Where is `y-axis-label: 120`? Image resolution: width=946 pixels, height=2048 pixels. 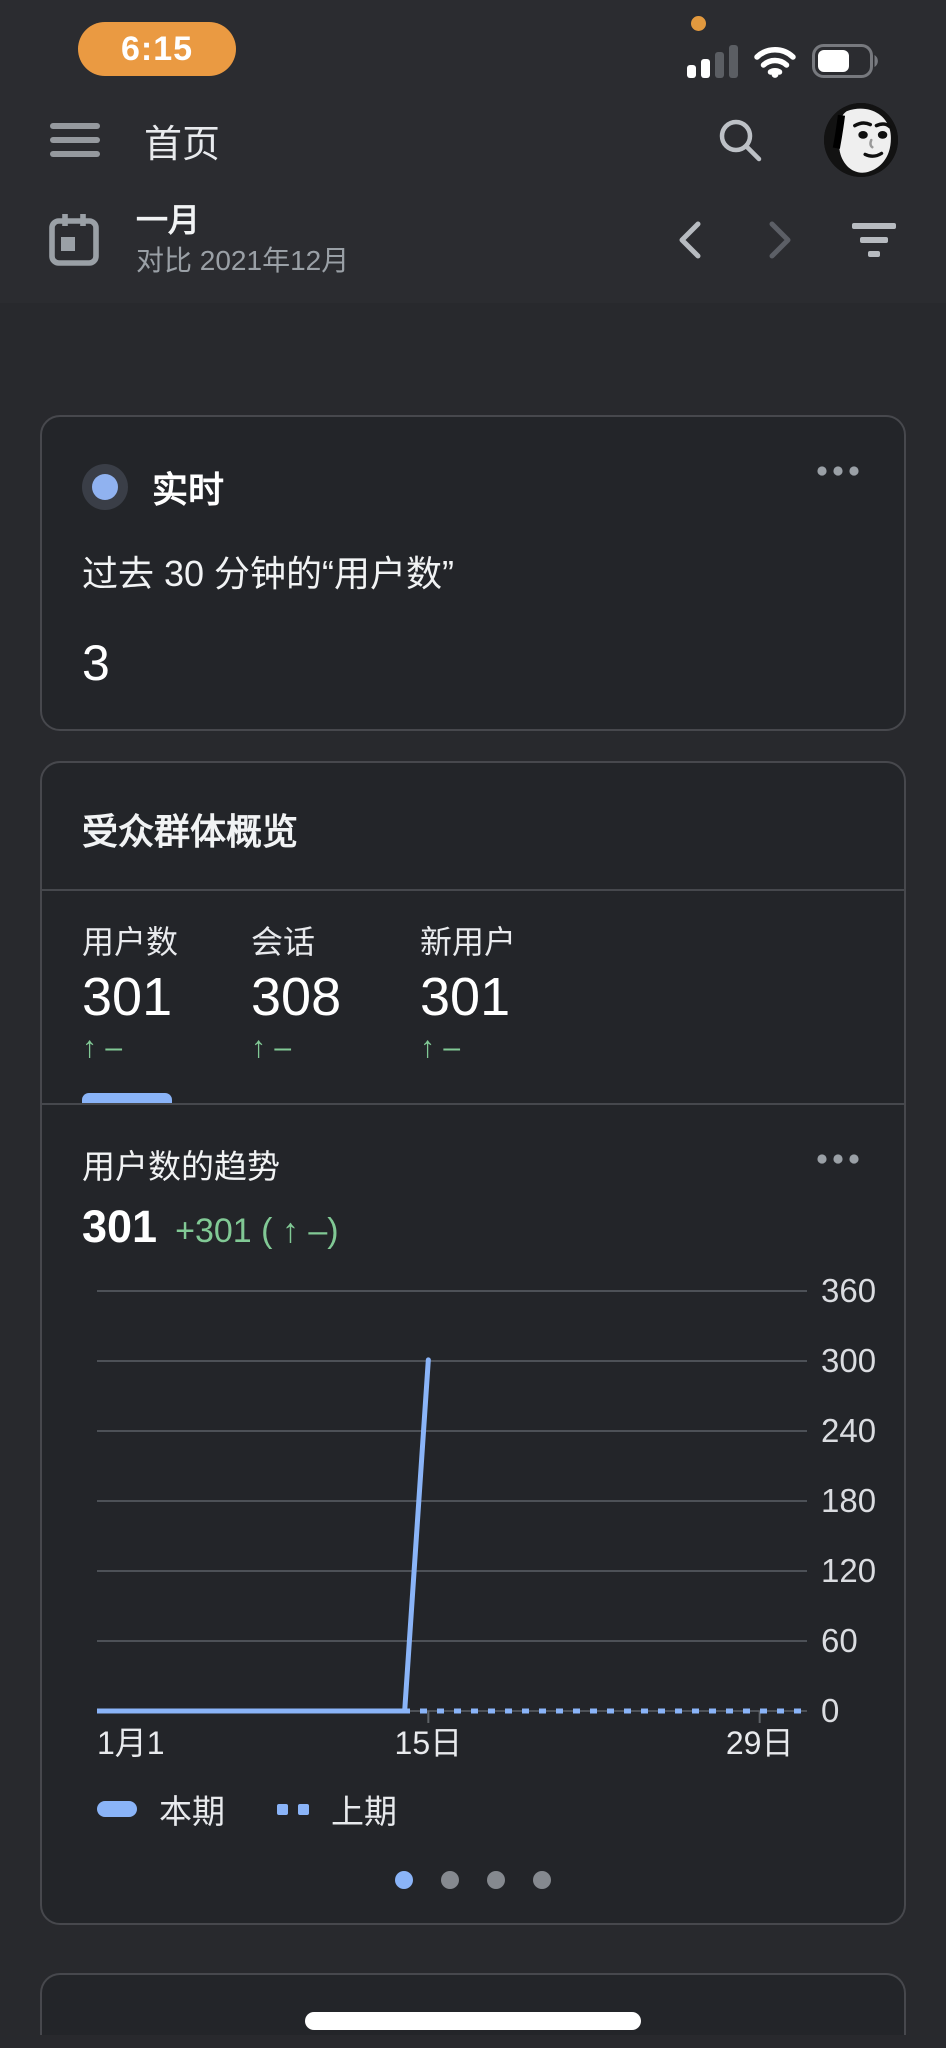
y-axis-label: 120 is located at coordinates (849, 1570).